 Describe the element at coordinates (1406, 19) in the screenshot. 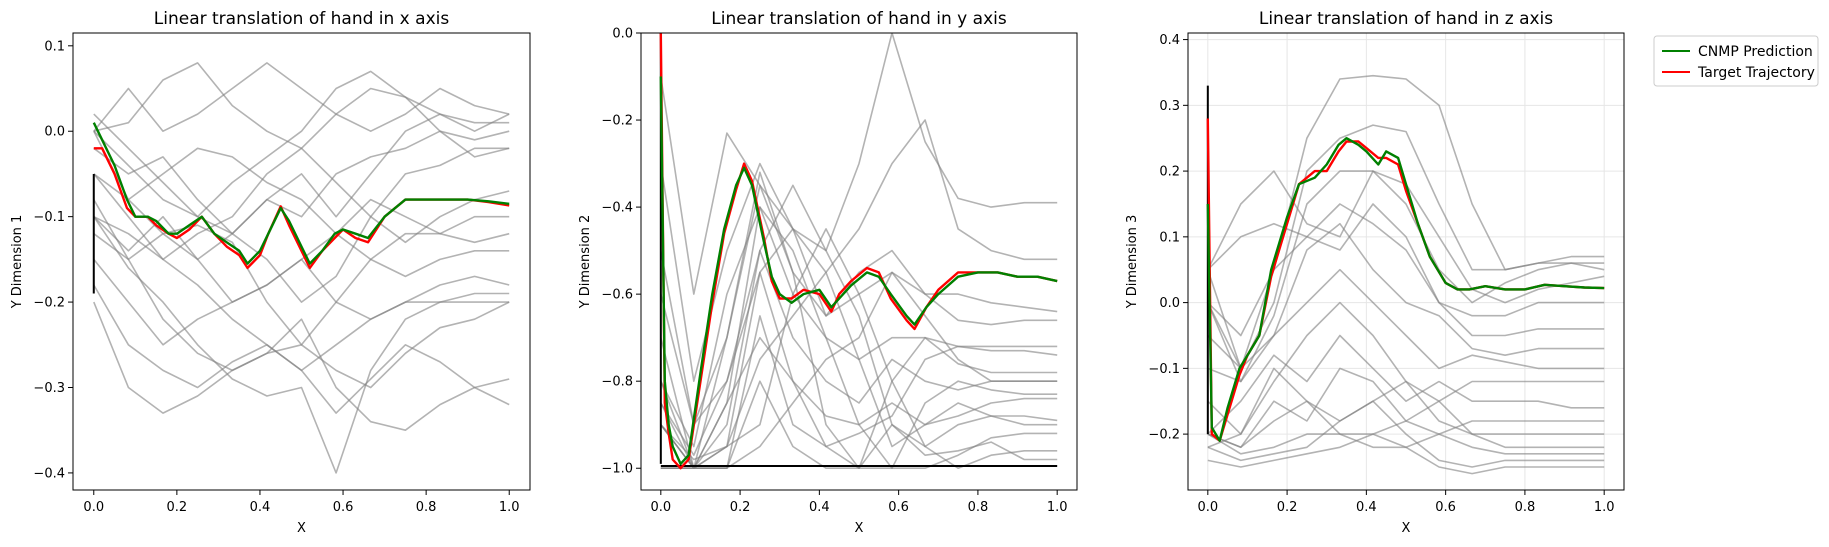

I see `chart-title: Linear translation of hand in z axis` at that location.